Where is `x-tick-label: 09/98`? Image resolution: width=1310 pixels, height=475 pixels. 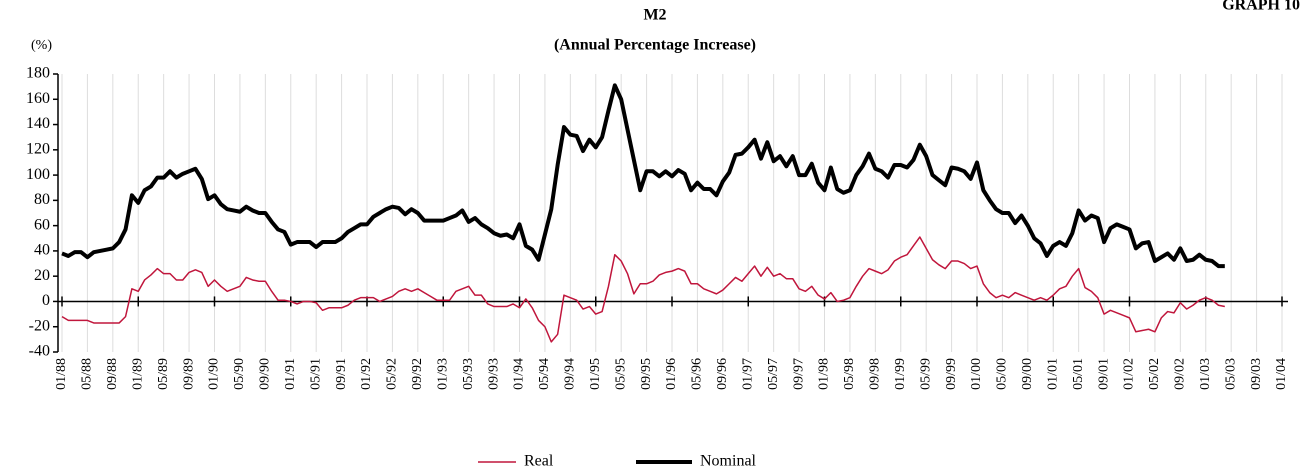
x-tick-label: 09/98 is located at coordinates (875, 374).